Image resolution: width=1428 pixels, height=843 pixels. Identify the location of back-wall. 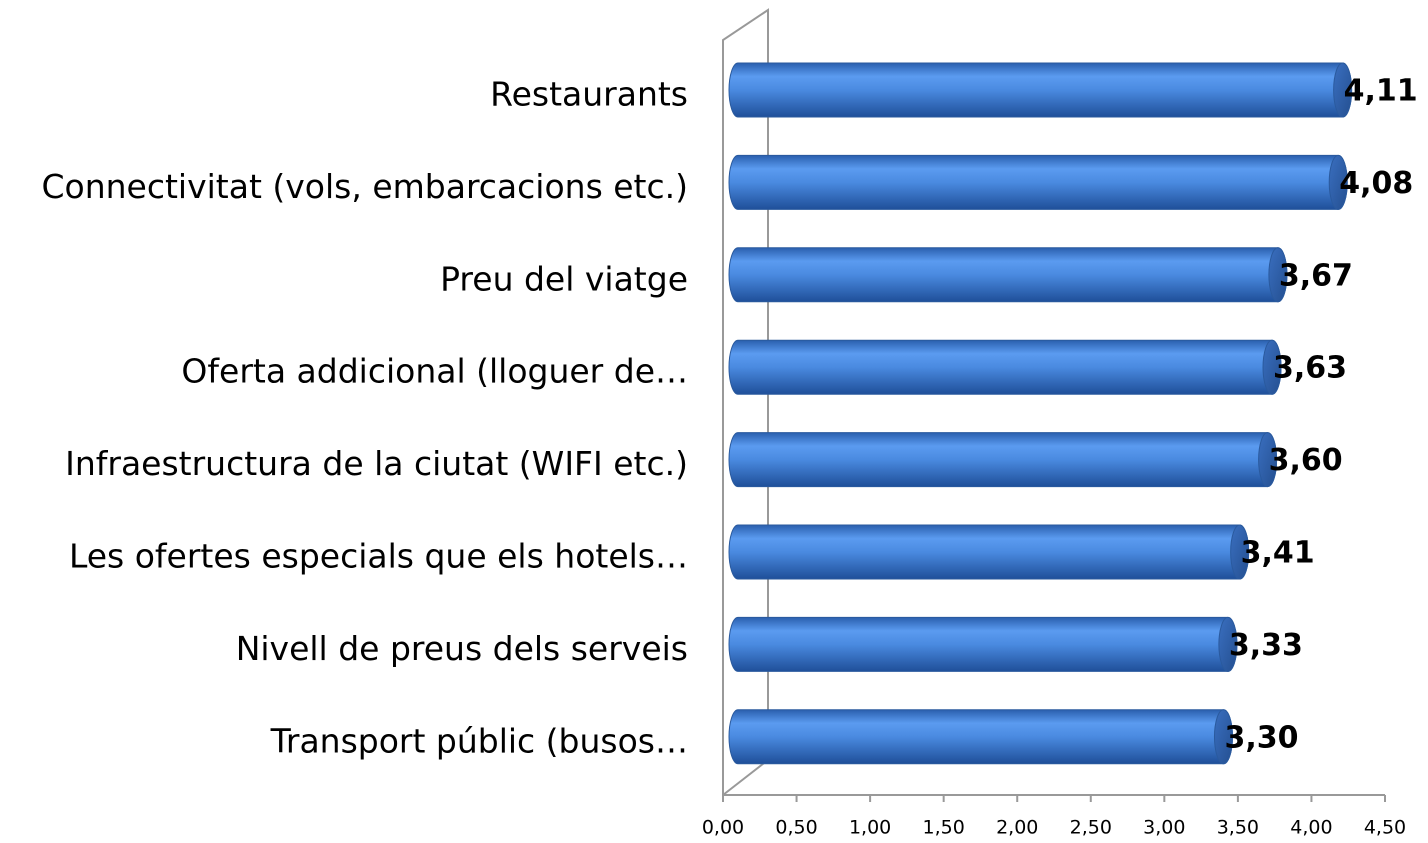
(745, 401).